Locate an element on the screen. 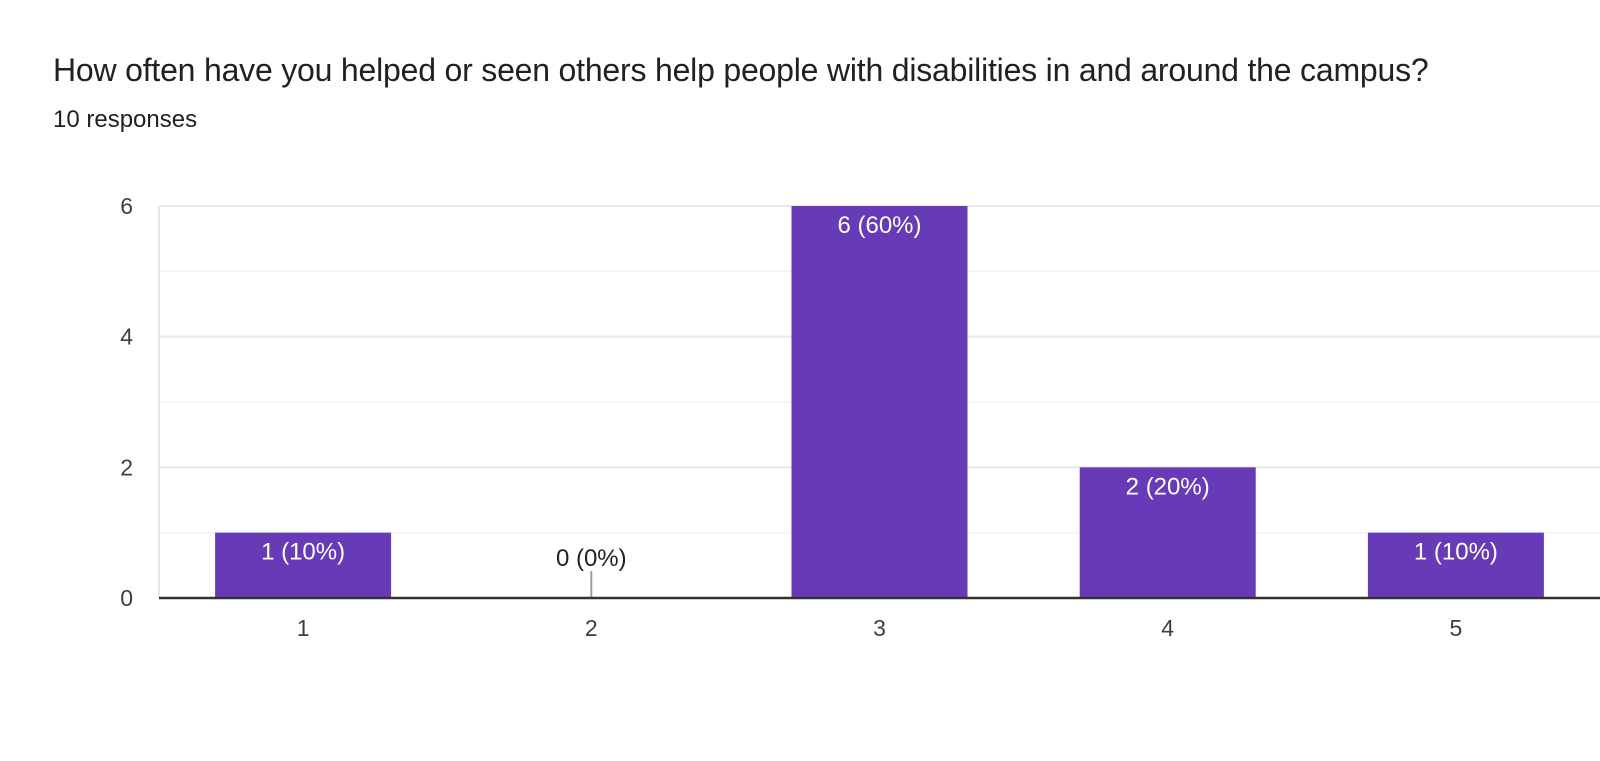 Image resolution: width=1600 pixels, height=761 pixels. x-tick-label: 1 is located at coordinates (303, 628).